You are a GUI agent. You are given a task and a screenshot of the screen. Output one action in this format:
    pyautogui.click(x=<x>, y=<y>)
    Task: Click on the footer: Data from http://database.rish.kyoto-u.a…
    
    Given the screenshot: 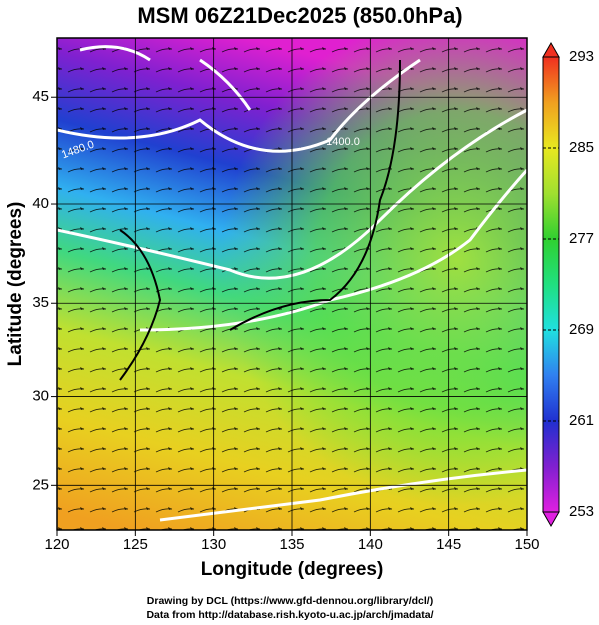 What is the action you would take?
    pyautogui.click(x=289, y=615)
    